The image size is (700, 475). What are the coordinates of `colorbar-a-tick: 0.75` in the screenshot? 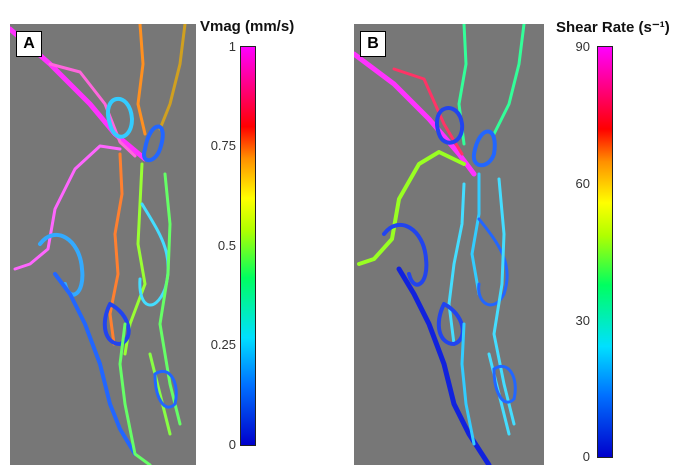 It's located at (223, 145).